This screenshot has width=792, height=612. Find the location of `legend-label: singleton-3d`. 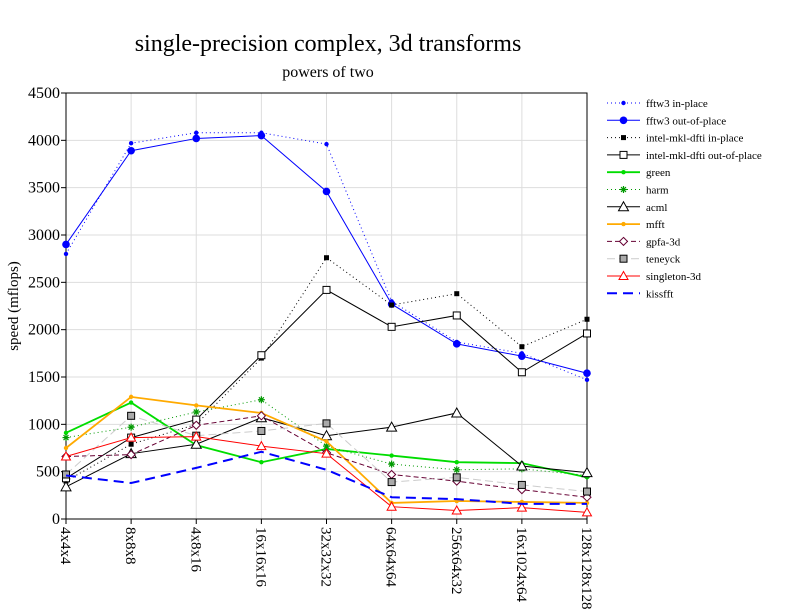

legend-label: singleton-3d is located at coordinates (673, 277).